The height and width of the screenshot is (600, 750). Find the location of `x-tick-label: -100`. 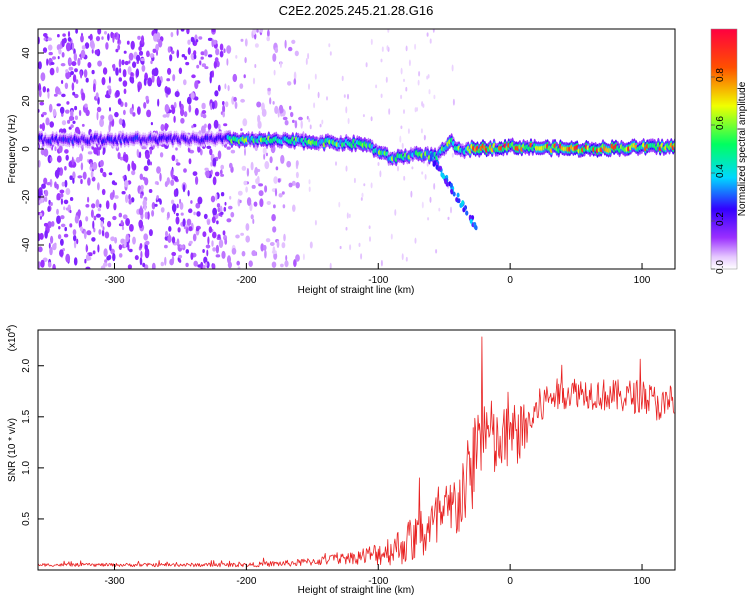

x-tick-label: -100 is located at coordinates (378, 280).